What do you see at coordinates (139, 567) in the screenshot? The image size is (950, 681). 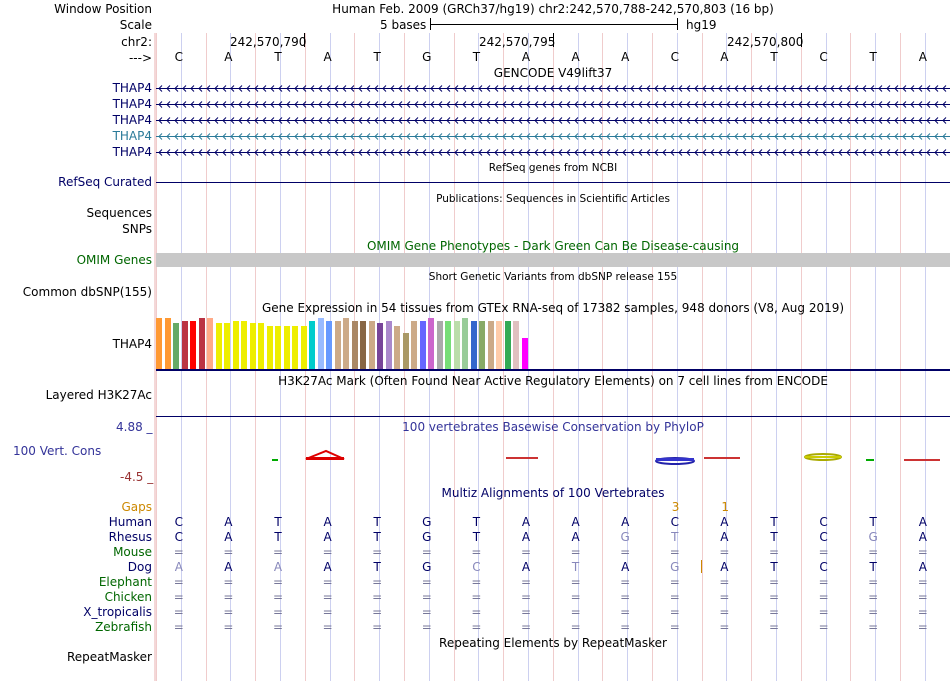 I see `species-label: Dog` at bounding box center [139, 567].